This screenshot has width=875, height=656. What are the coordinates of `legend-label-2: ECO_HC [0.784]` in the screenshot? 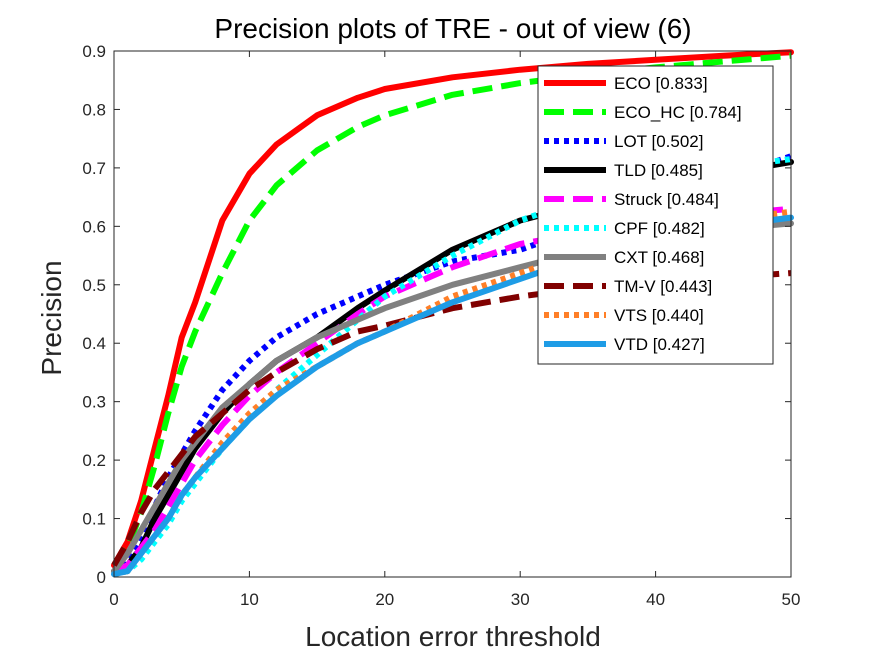 It's located at (678, 112).